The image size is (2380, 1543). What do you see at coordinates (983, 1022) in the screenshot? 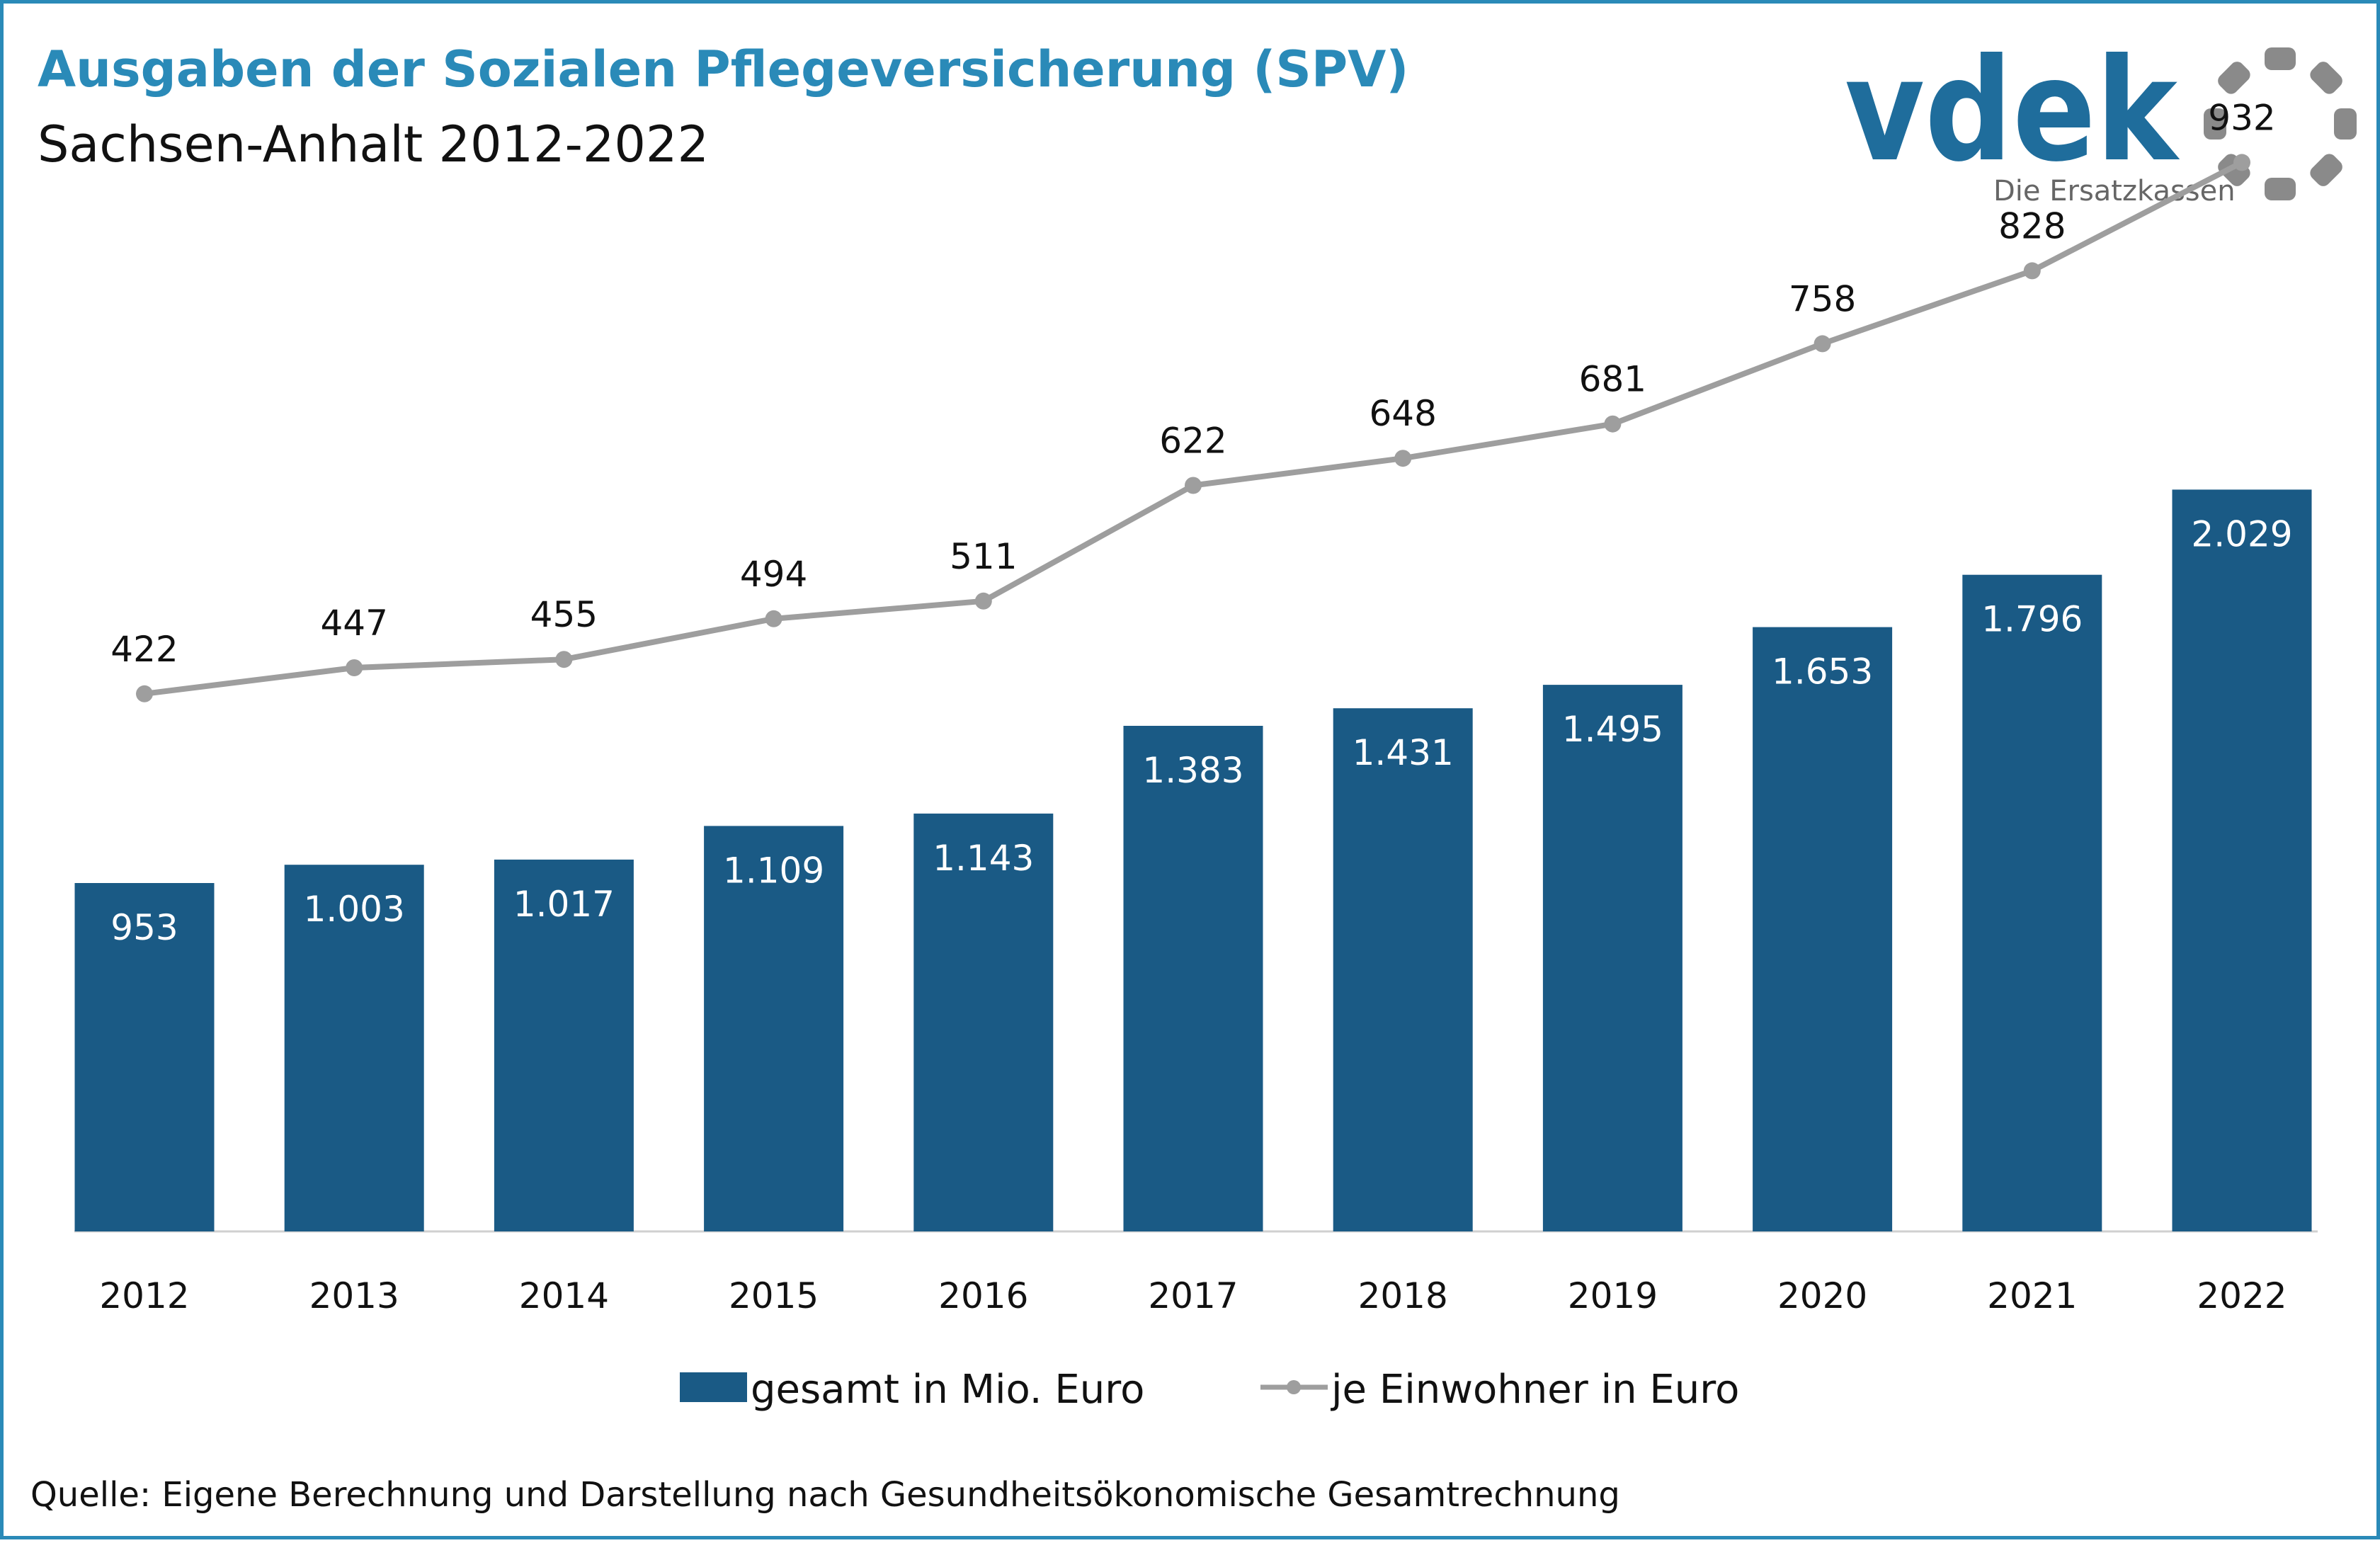
I see `bar-2016` at bounding box center [983, 1022].